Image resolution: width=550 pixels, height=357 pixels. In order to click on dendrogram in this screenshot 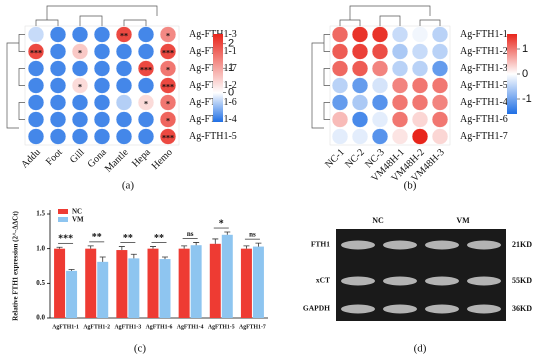, I will do `click(82, 67)`.